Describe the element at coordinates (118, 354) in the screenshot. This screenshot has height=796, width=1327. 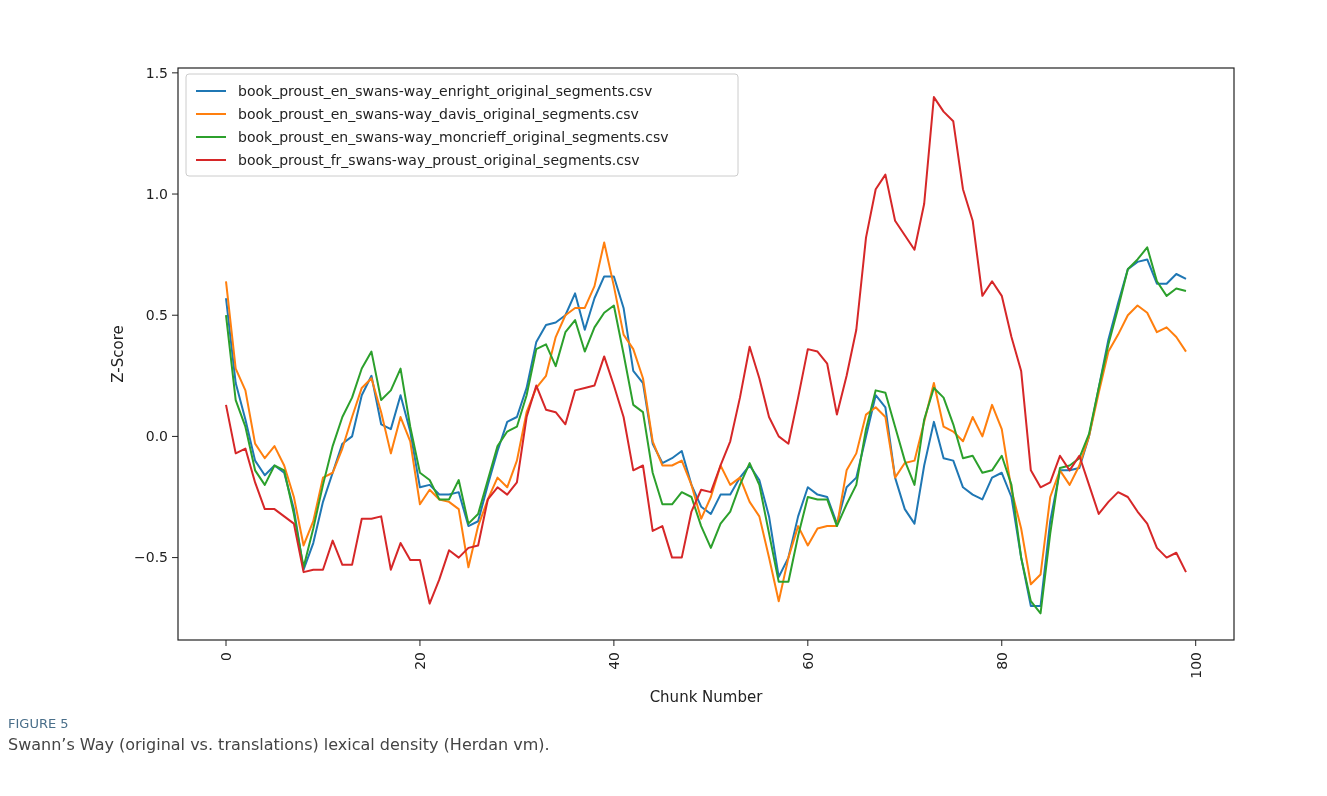
I see `y-axis-title: Z-Score` at that location.